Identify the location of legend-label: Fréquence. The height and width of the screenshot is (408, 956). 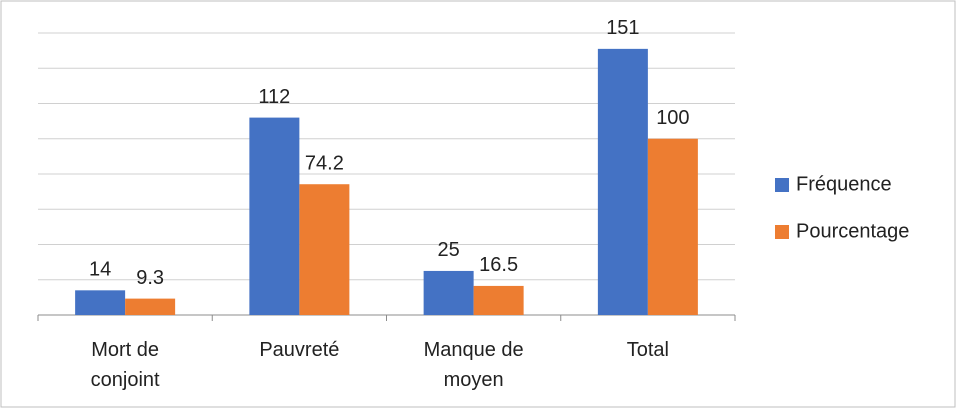
(844, 184).